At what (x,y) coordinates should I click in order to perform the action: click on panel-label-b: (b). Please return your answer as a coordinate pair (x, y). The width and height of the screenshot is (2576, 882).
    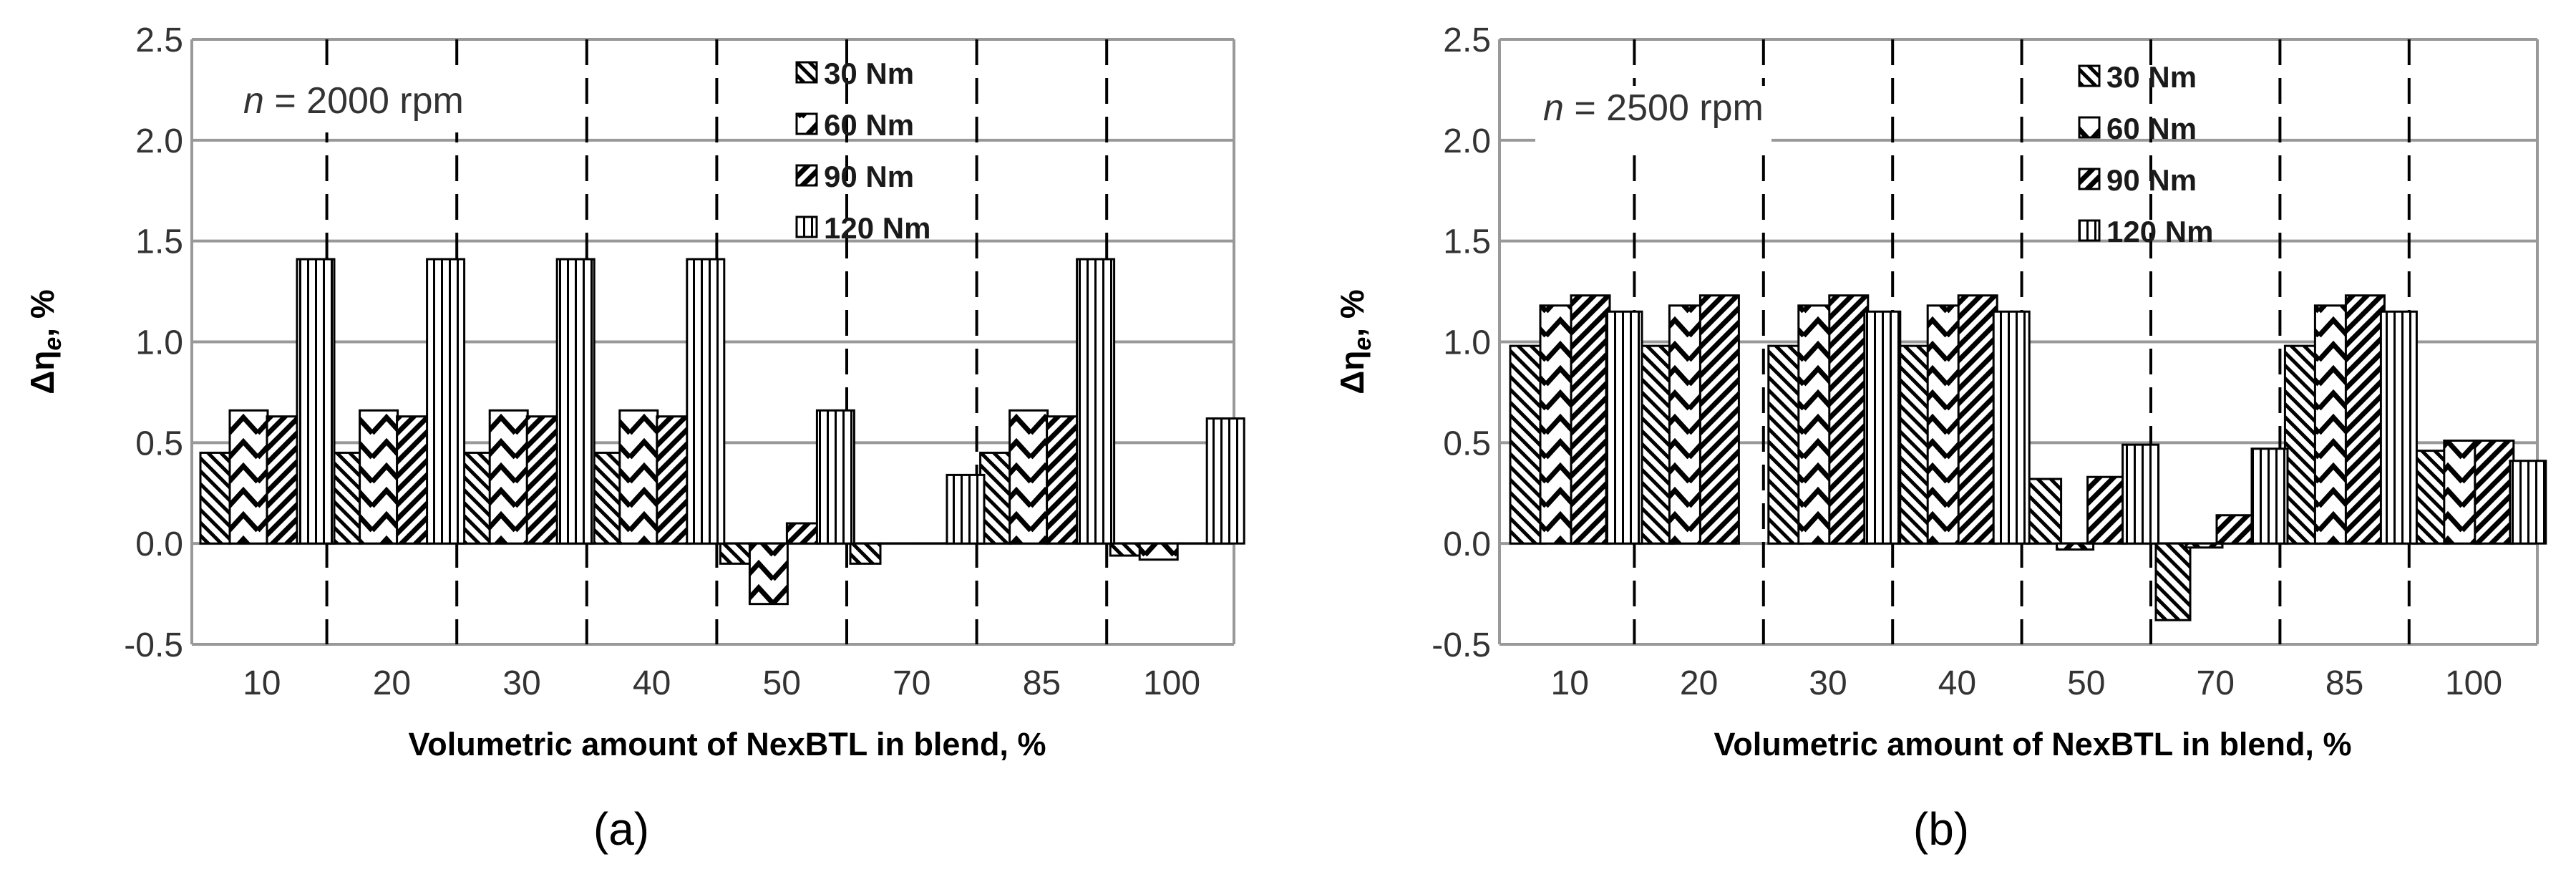
    Looking at the image, I should click on (1941, 829).